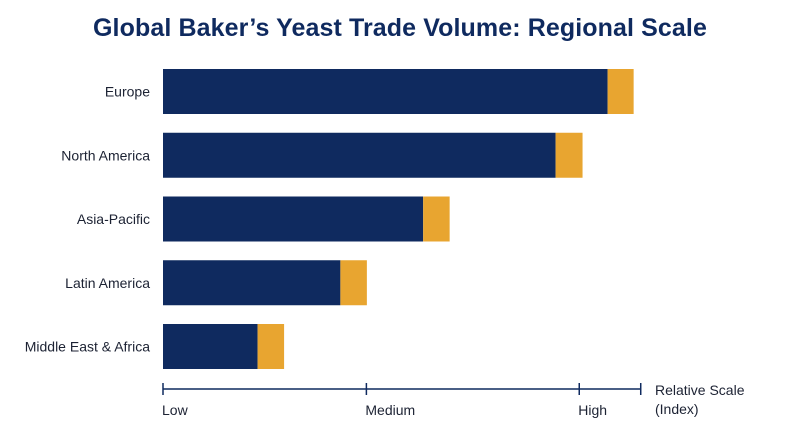  I want to click on category-label: Middle East & Africa, so click(87, 347).